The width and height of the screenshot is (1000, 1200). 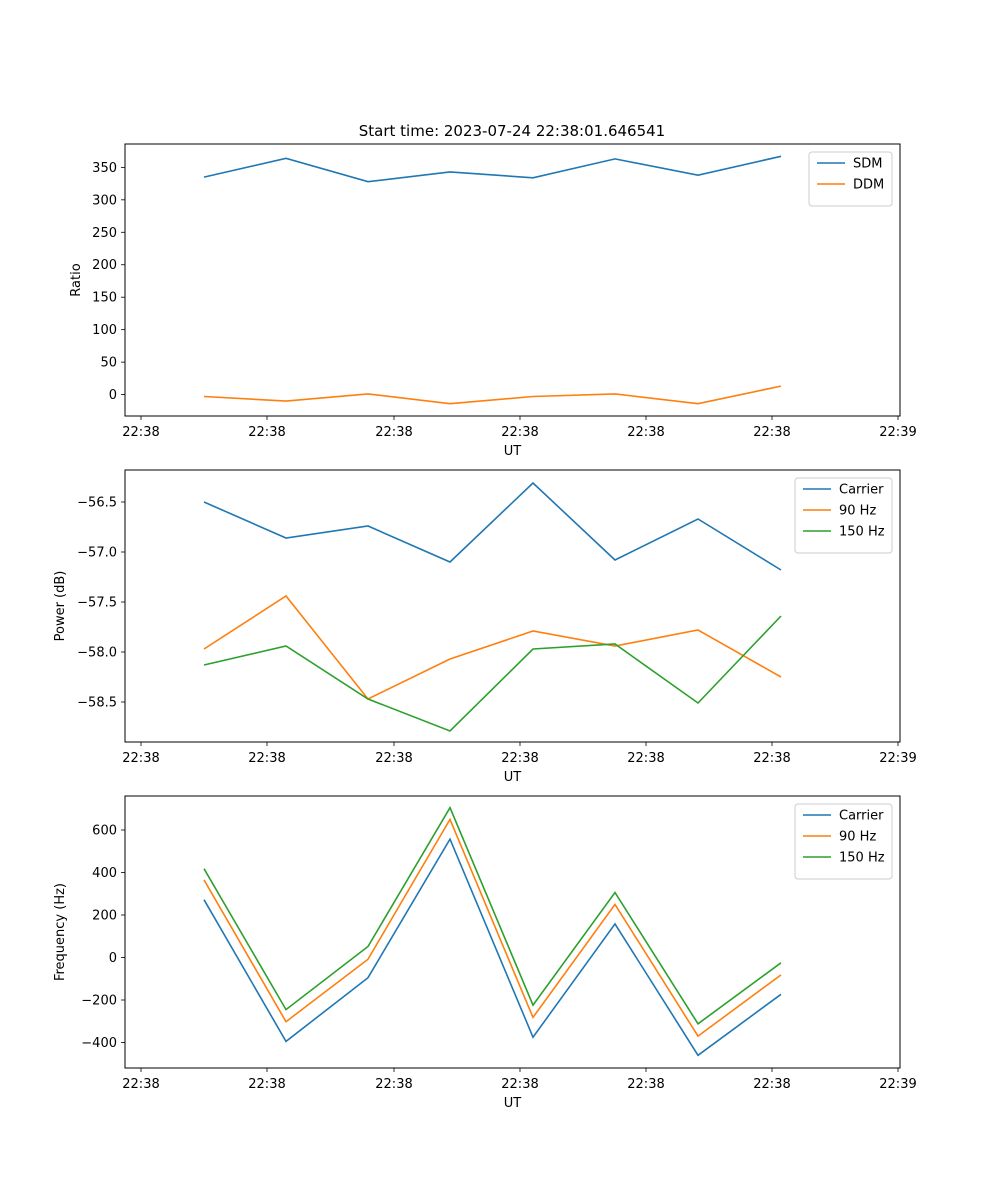 I want to click on legend: SDM DDM, so click(x=850, y=179).